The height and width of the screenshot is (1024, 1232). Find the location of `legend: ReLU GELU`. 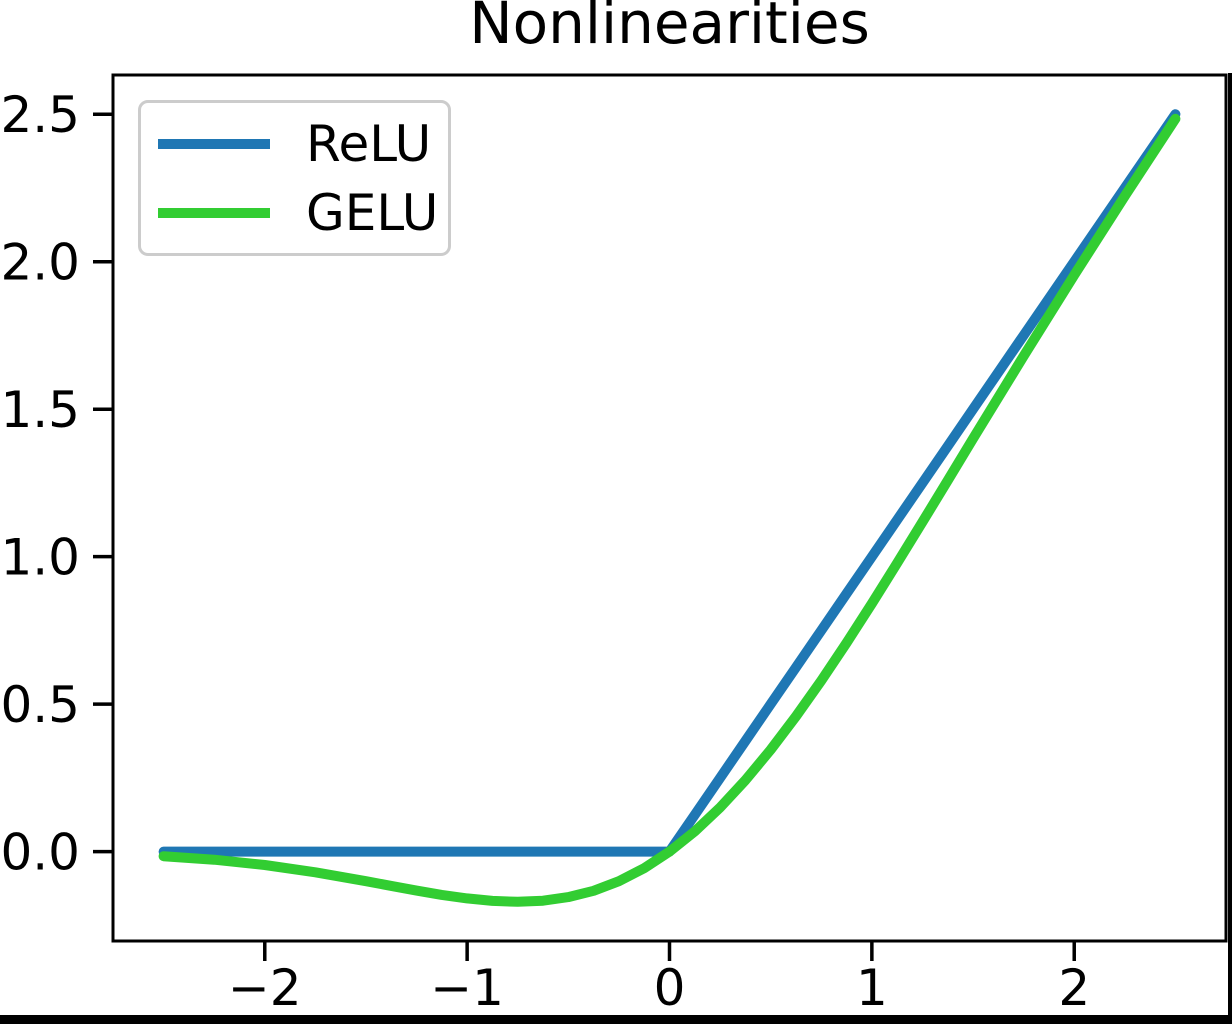

legend: ReLU GELU is located at coordinates (294, 178).